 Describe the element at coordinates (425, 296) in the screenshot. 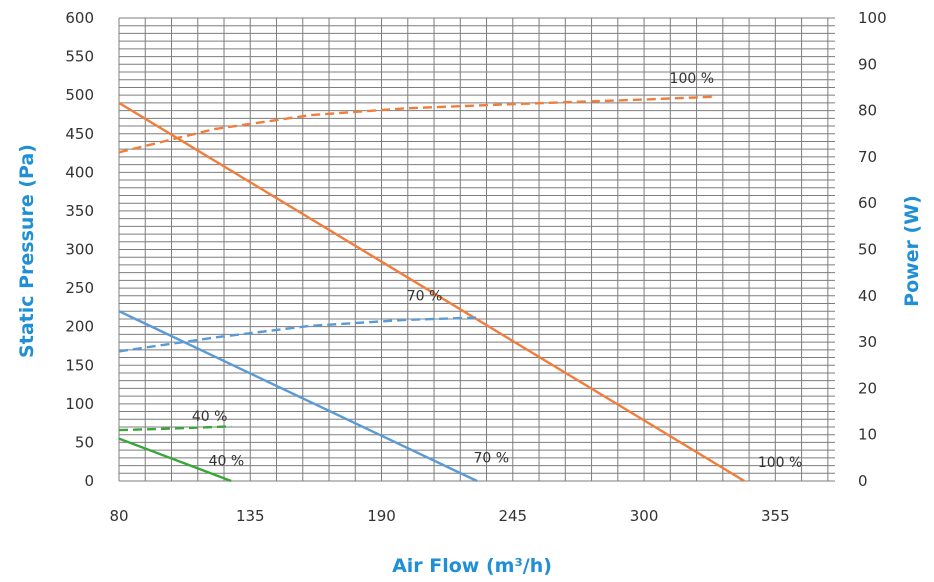

I see `series-label-70-power: 70 %` at that location.